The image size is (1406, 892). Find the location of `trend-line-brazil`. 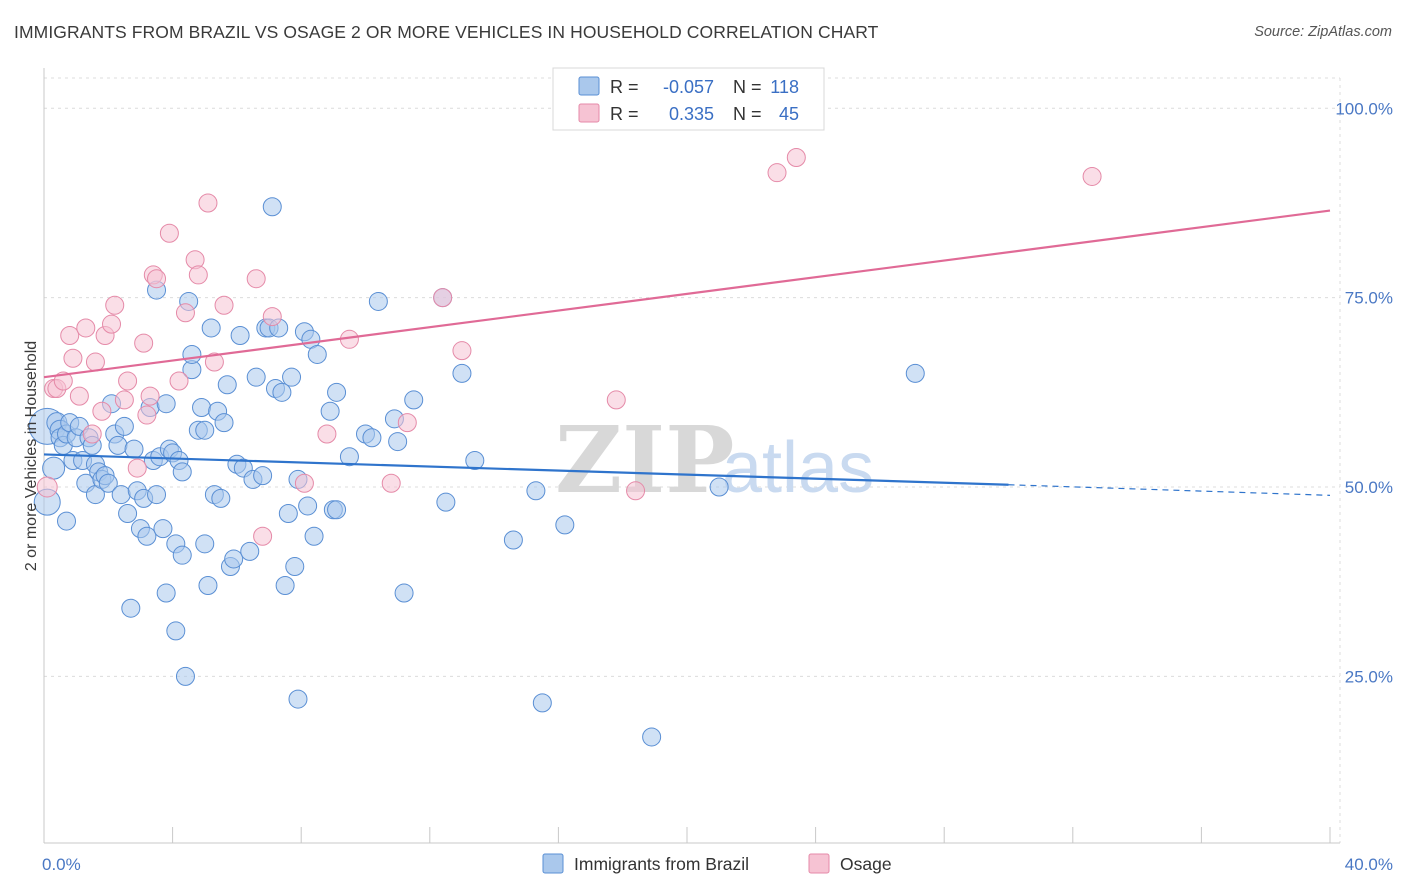

trend-line-brazil is located at coordinates (526, 469).